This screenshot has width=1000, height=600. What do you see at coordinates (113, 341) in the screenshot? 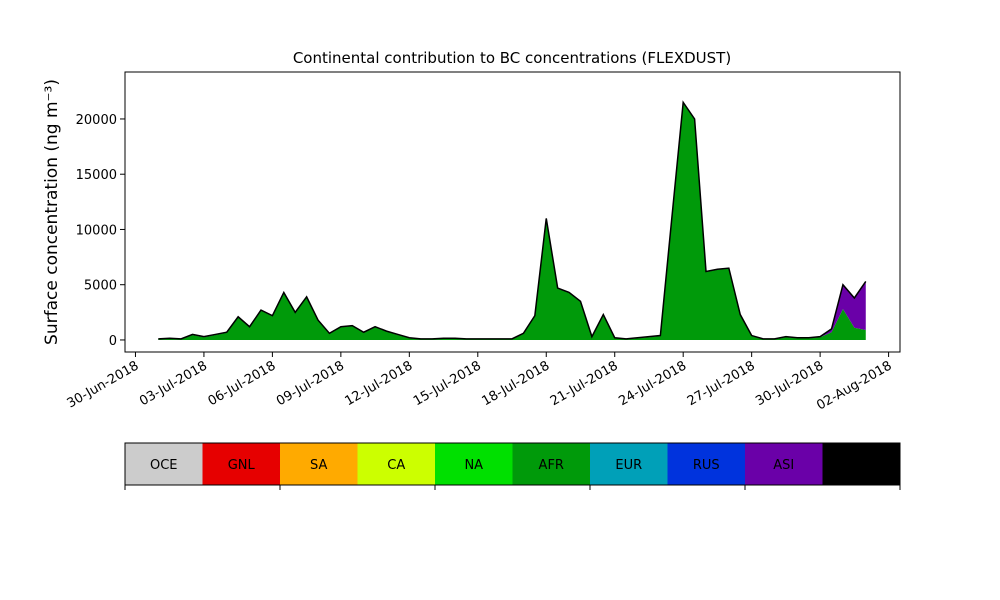
I see `y-tick-label: 0` at bounding box center [113, 341].